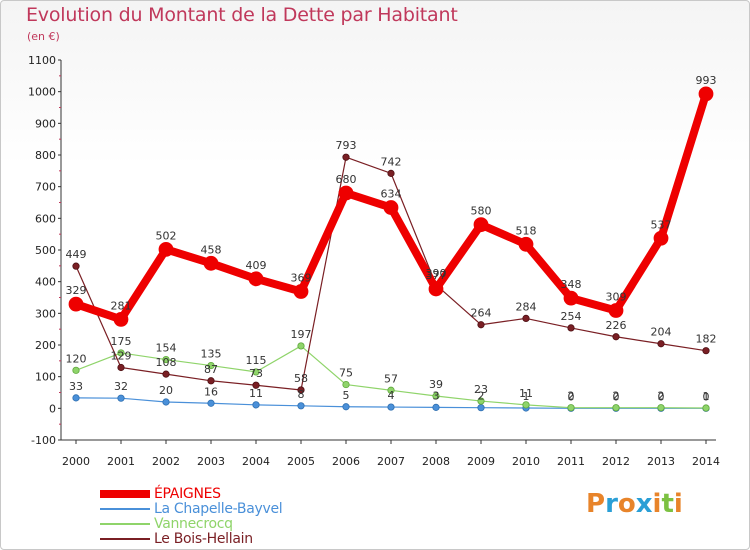 The image size is (750, 550). What do you see at coordinates (43, 440) in the screenshot?
I see `y-tick-label: -100` at bounding box center [43, 440].